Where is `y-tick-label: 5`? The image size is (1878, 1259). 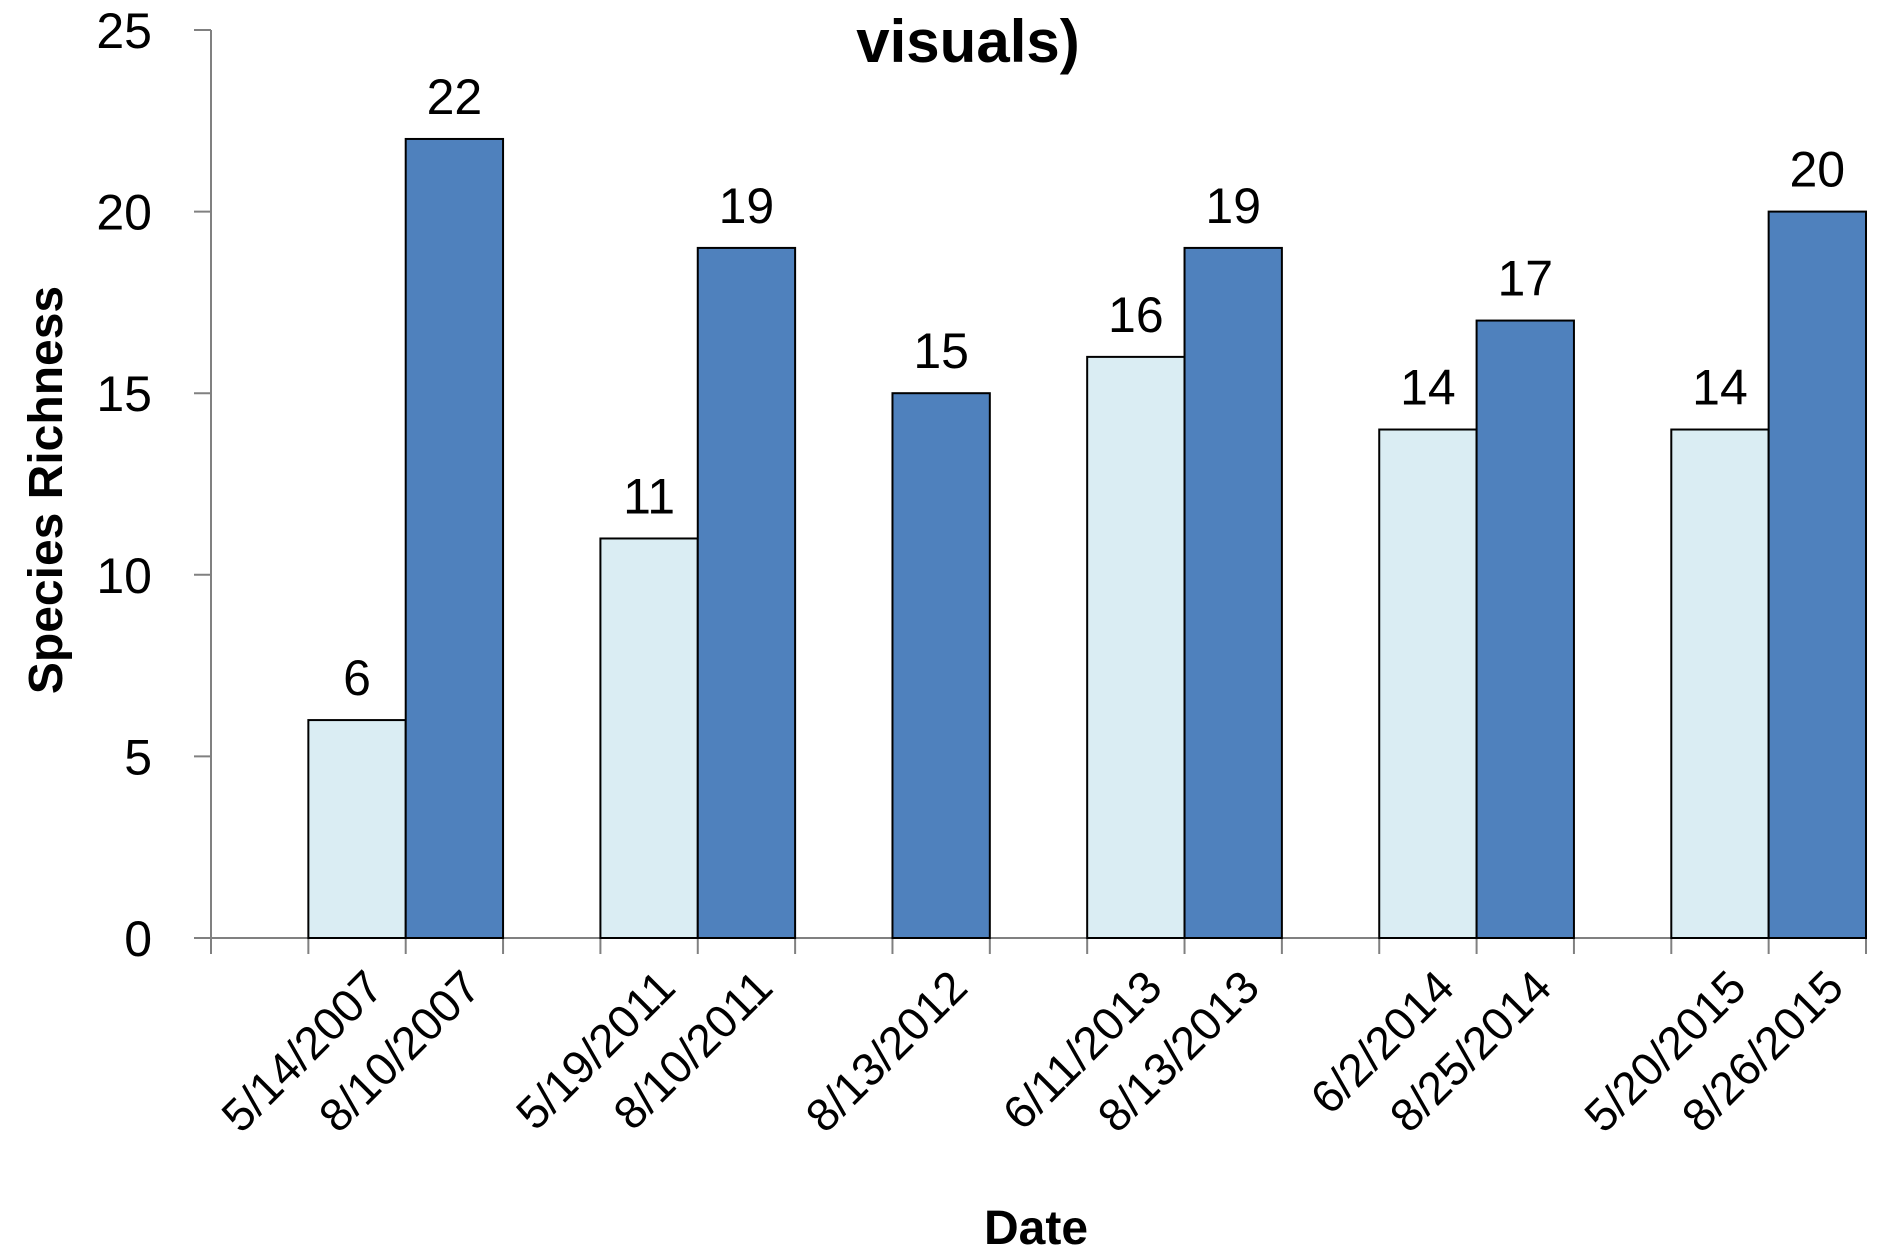 y-tick-label: 5 is located at coordinates (138, 757).